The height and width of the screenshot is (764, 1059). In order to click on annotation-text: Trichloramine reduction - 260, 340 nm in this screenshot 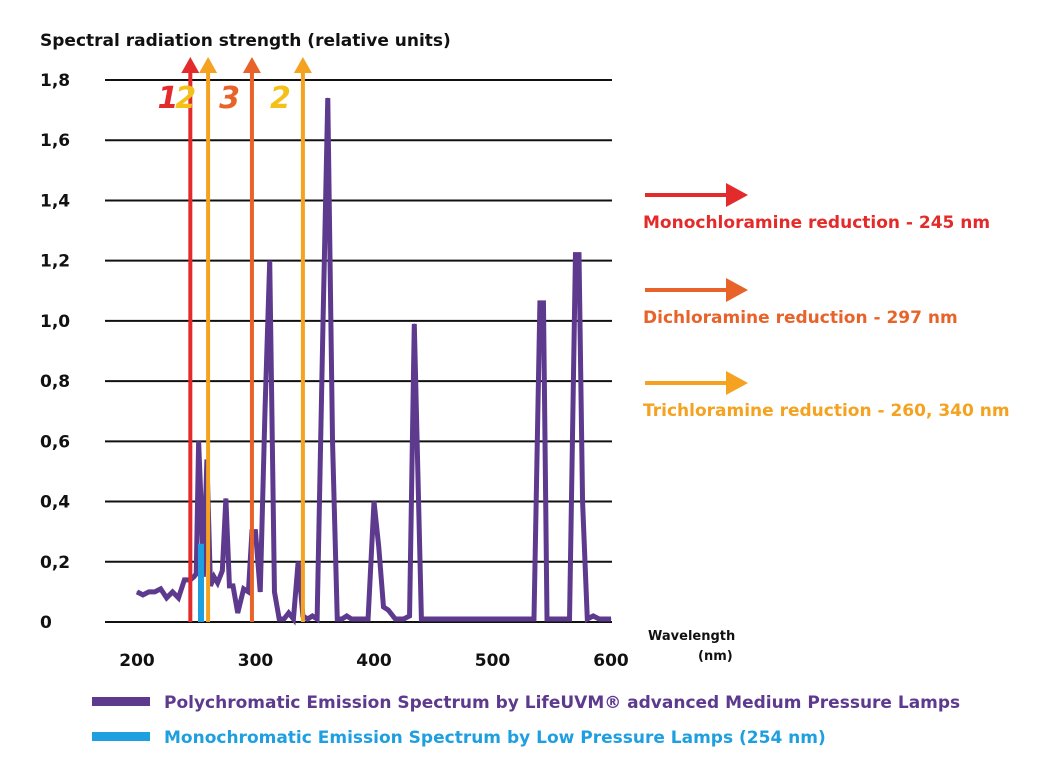, I will do `click(826, 411)`.